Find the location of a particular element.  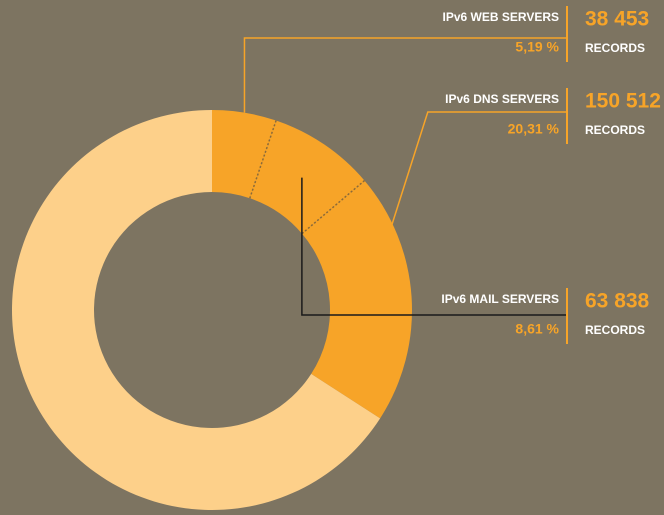

records-value: 63 838 is located at coordinates (617, 301).